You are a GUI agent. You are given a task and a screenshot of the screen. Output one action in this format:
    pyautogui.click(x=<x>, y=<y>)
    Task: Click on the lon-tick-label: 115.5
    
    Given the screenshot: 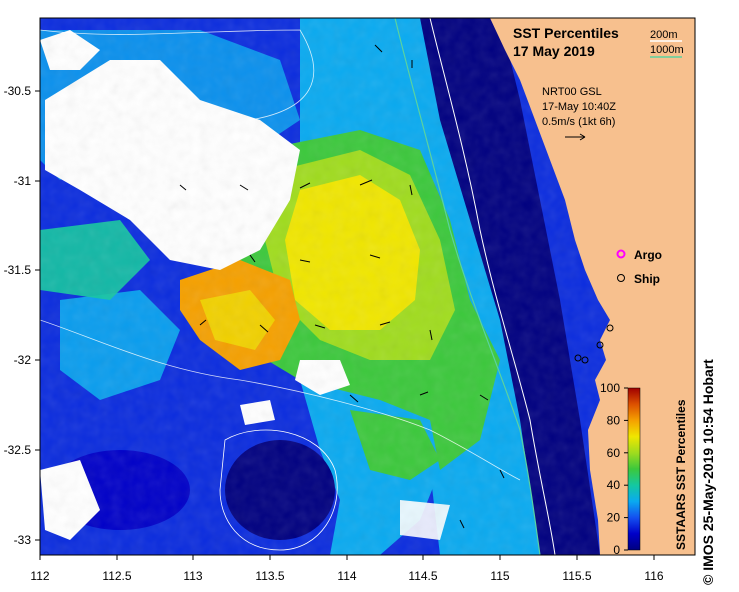 What is the action you would take?
    pyautogui.click(x=576, y=576)
    